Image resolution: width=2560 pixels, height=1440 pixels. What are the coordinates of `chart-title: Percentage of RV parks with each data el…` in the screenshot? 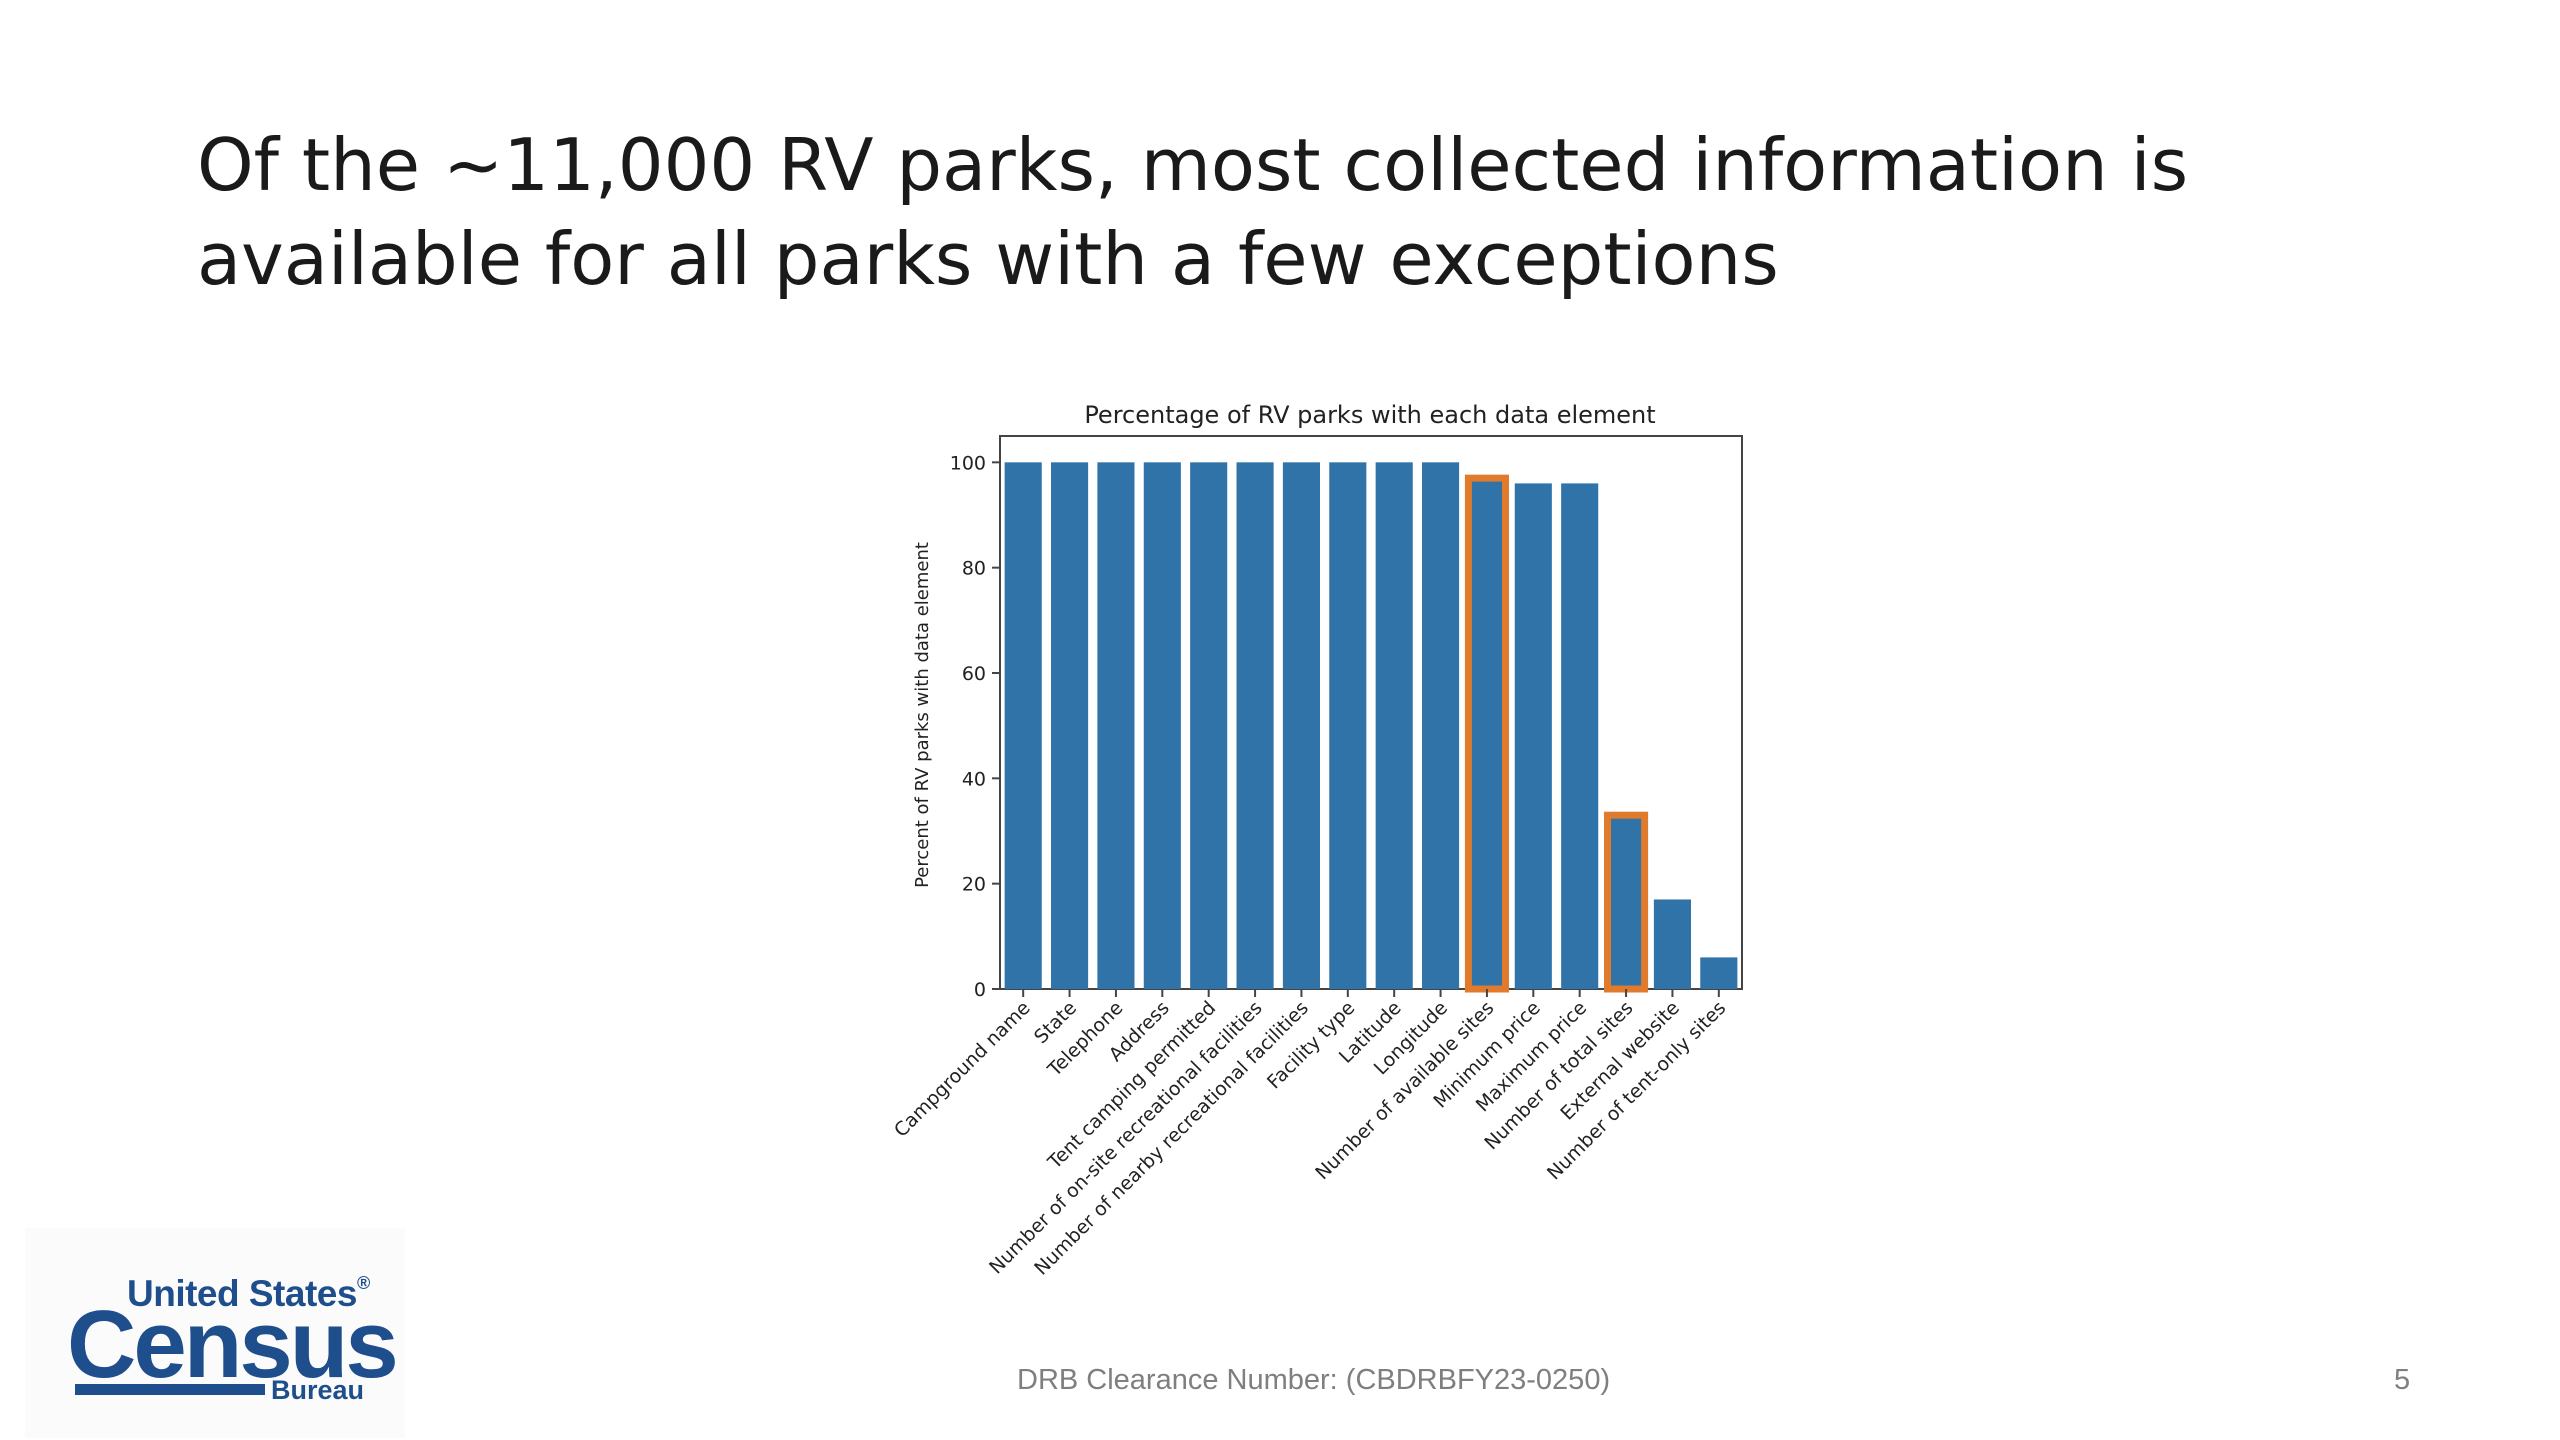 It's located at (1369, 415).